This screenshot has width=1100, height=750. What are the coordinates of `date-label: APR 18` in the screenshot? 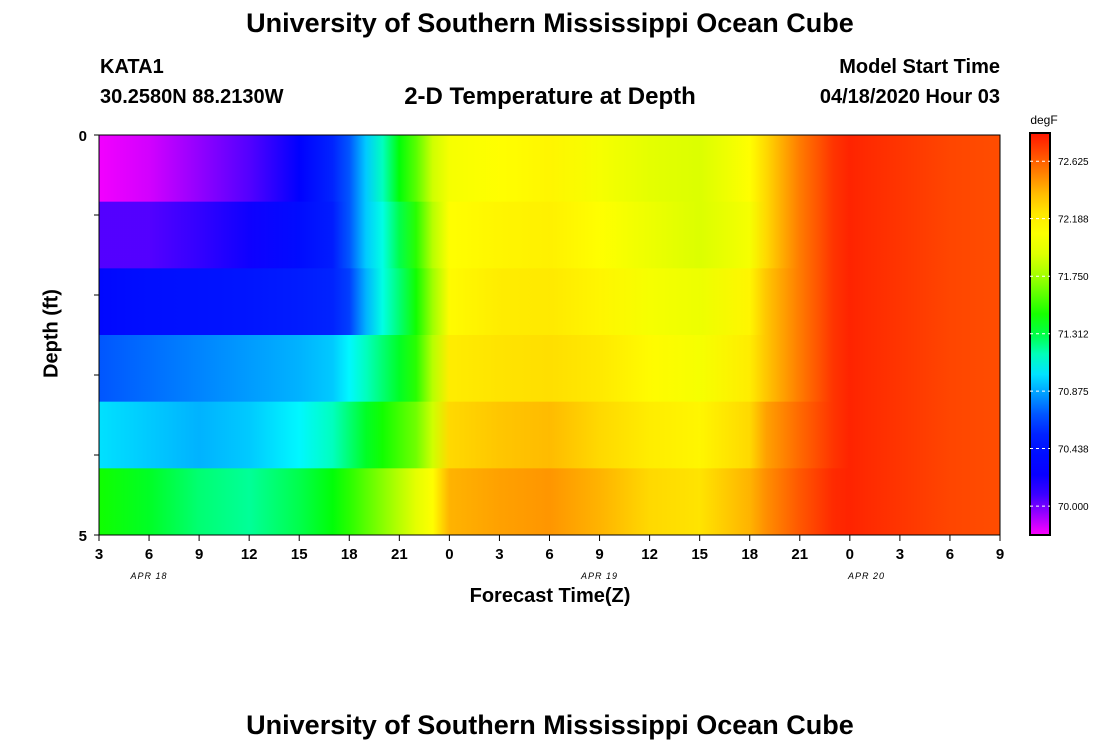 It's located at (149, 576).